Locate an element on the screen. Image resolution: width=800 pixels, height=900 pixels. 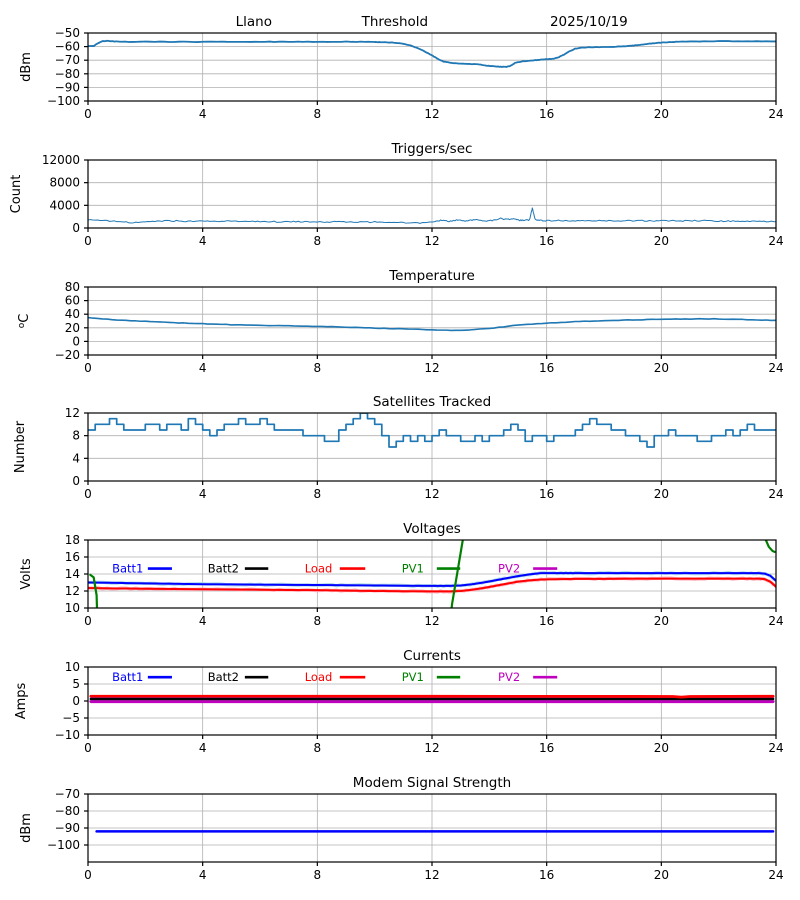
y-tick-label: −20 is located at coordinates (67, 355).